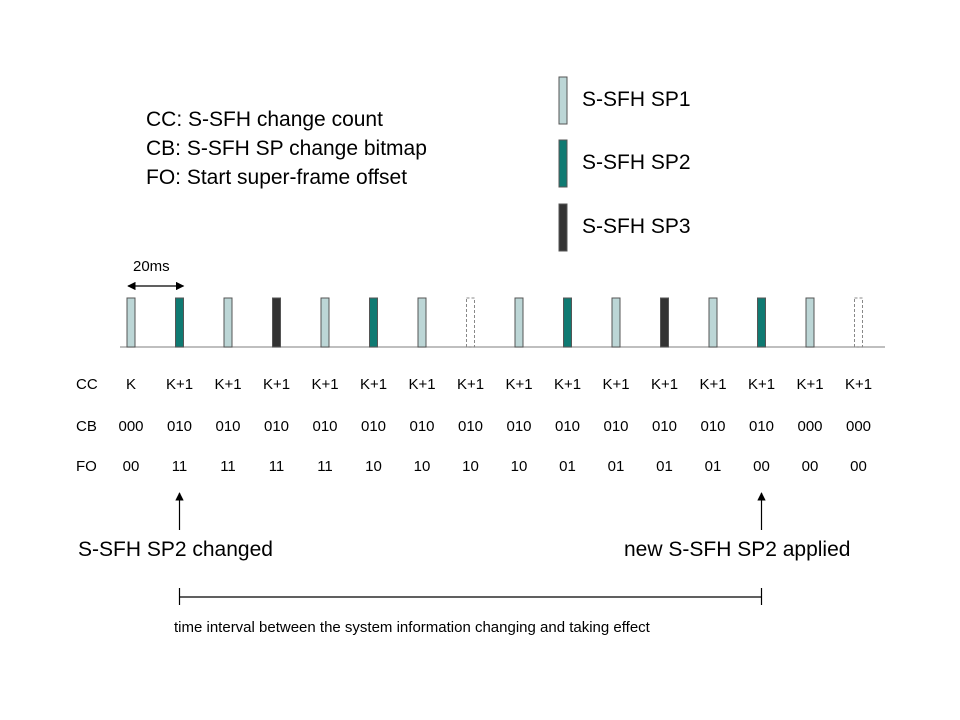 The image size is (960, 720). What do you see at coordinates (810, 322) in the screenshot?
I see `frame-15-sp1` at bounding box center [810, 322].